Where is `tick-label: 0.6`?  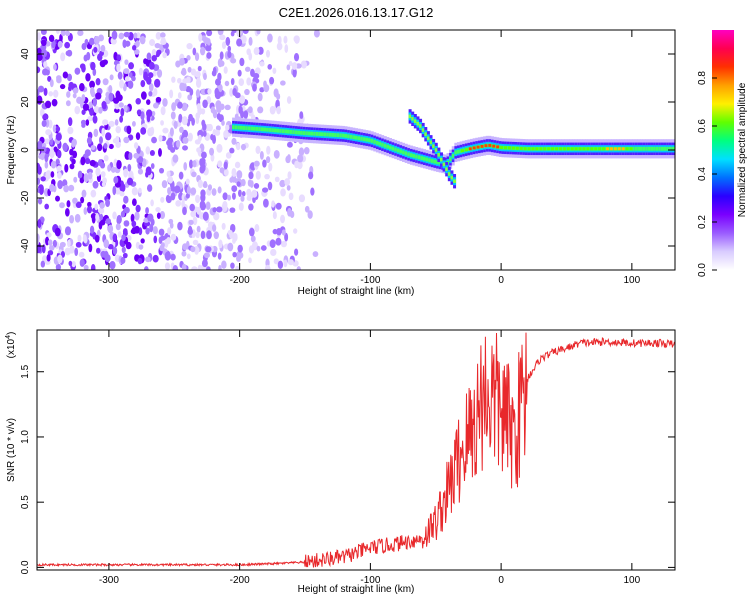
tick-label: 0.6 is located at coordinates (702, 126).